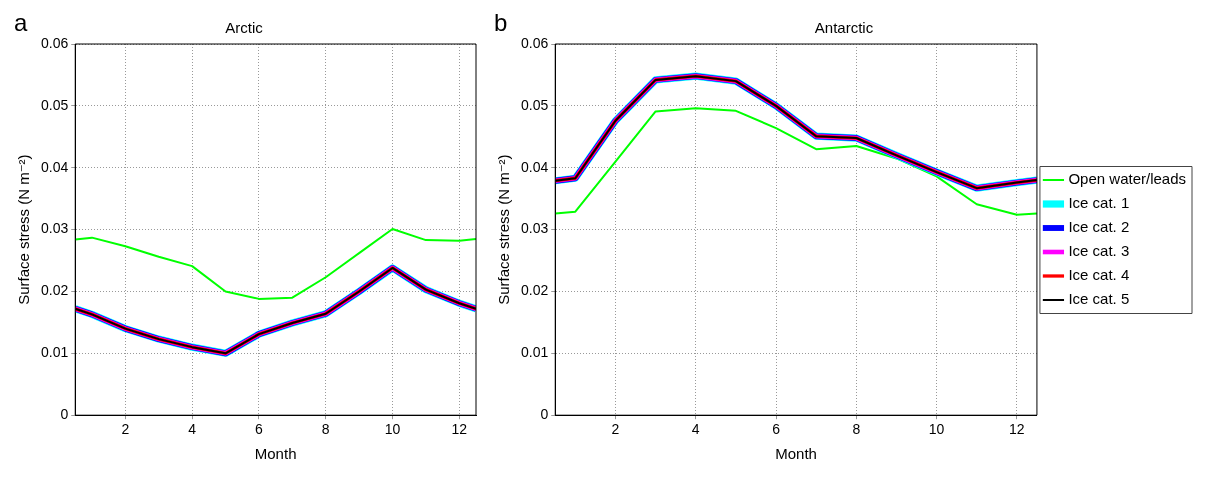  Describe the element at coordinates (21, 22) in the screenshot. I see `text: a` at that location.